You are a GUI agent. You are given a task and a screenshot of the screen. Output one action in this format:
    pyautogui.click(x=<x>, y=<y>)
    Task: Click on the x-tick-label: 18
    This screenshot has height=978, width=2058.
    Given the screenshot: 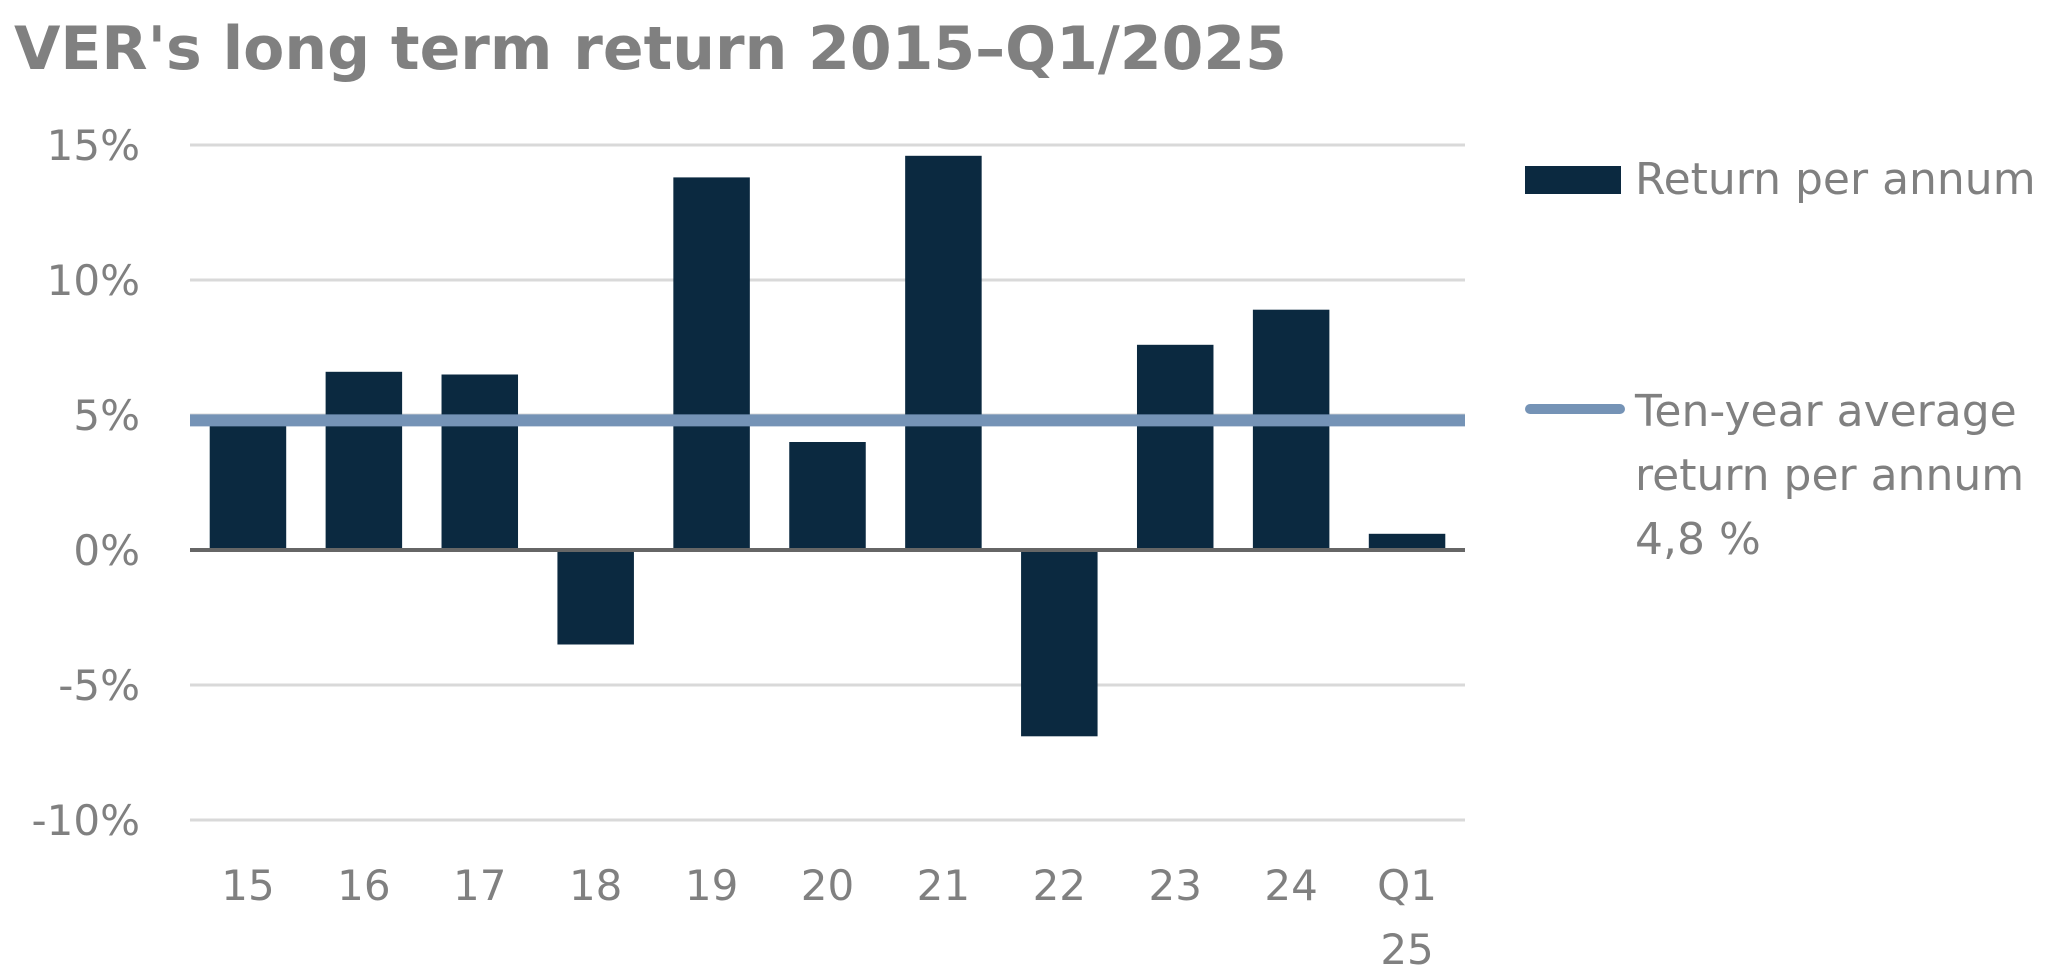 What is the action you would take?
    pyautogui.click(x=595, y=885)
    